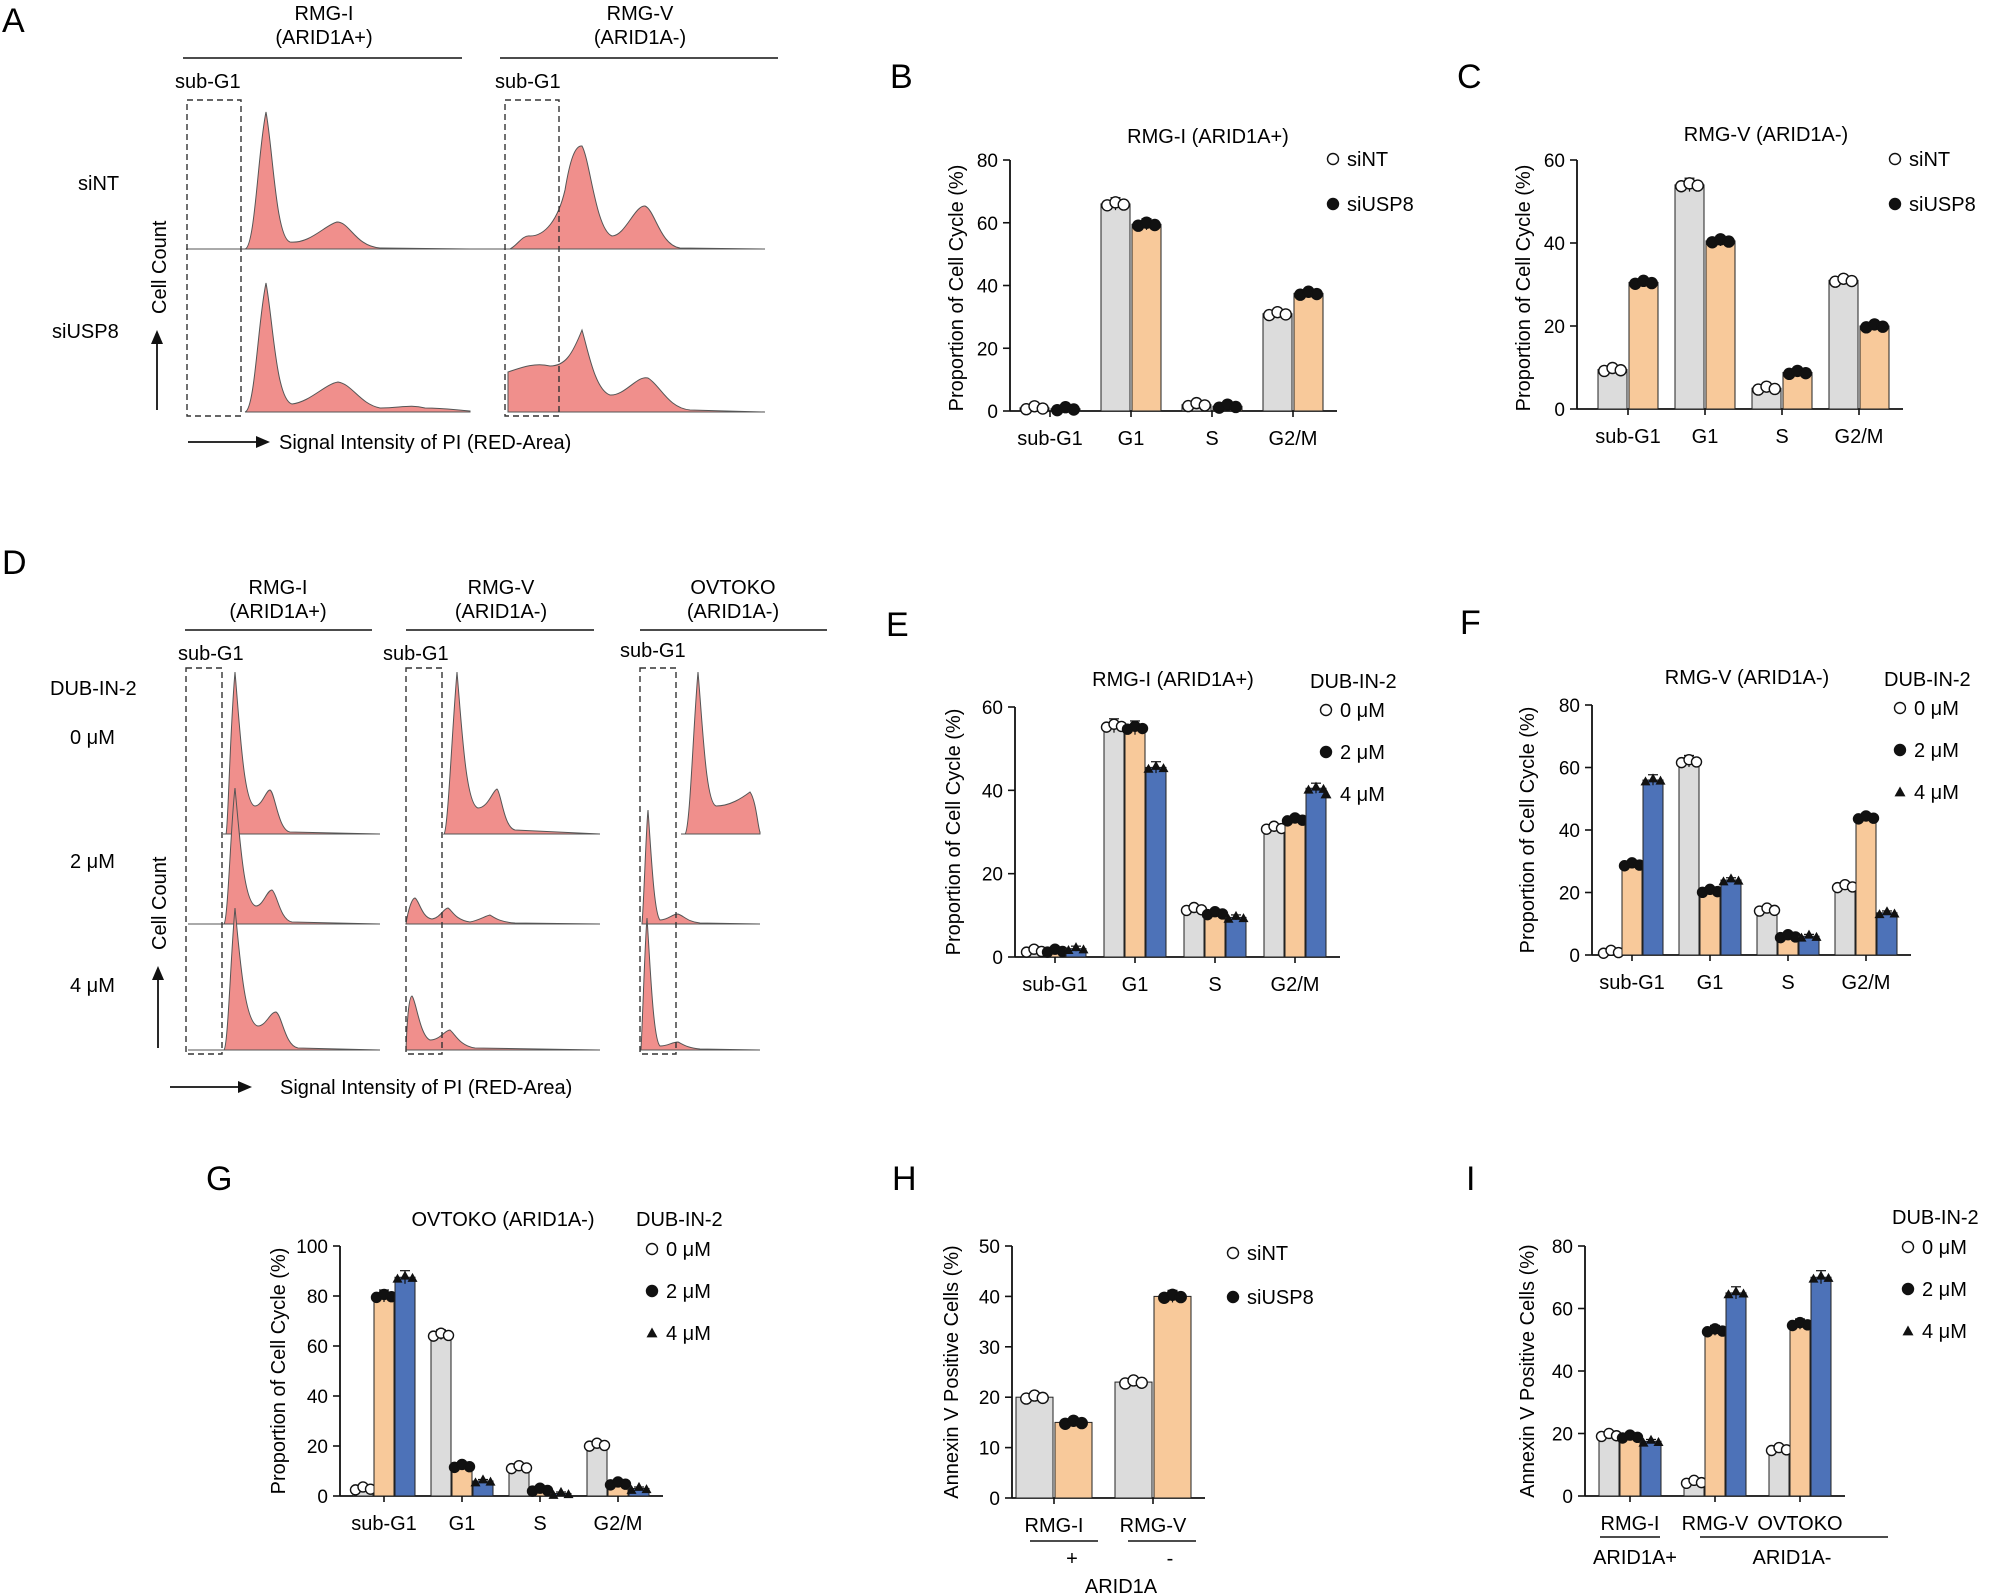 The height and width of the screenshot is (1593, 1997). I want to click on chart-h-data-point, so click(1042, 1398).